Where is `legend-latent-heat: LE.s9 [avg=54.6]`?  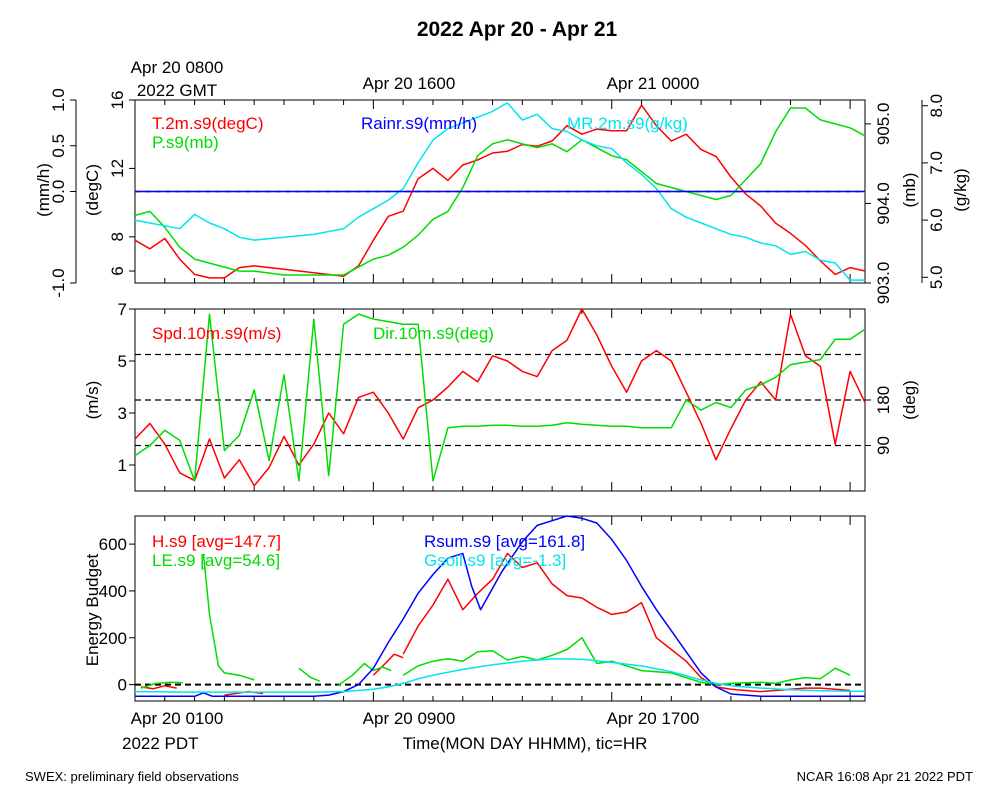
legend-latent-heat: LE.s9 [avg=54.6] is located at coordinates (216, 560).